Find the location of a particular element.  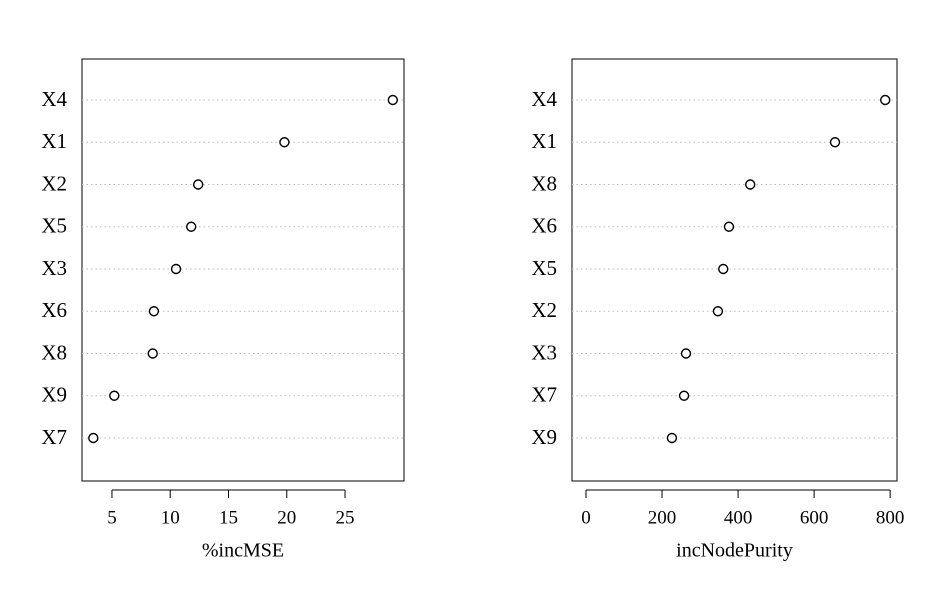

x-axis-label: %incMSE is located at coordinates (243, 551).